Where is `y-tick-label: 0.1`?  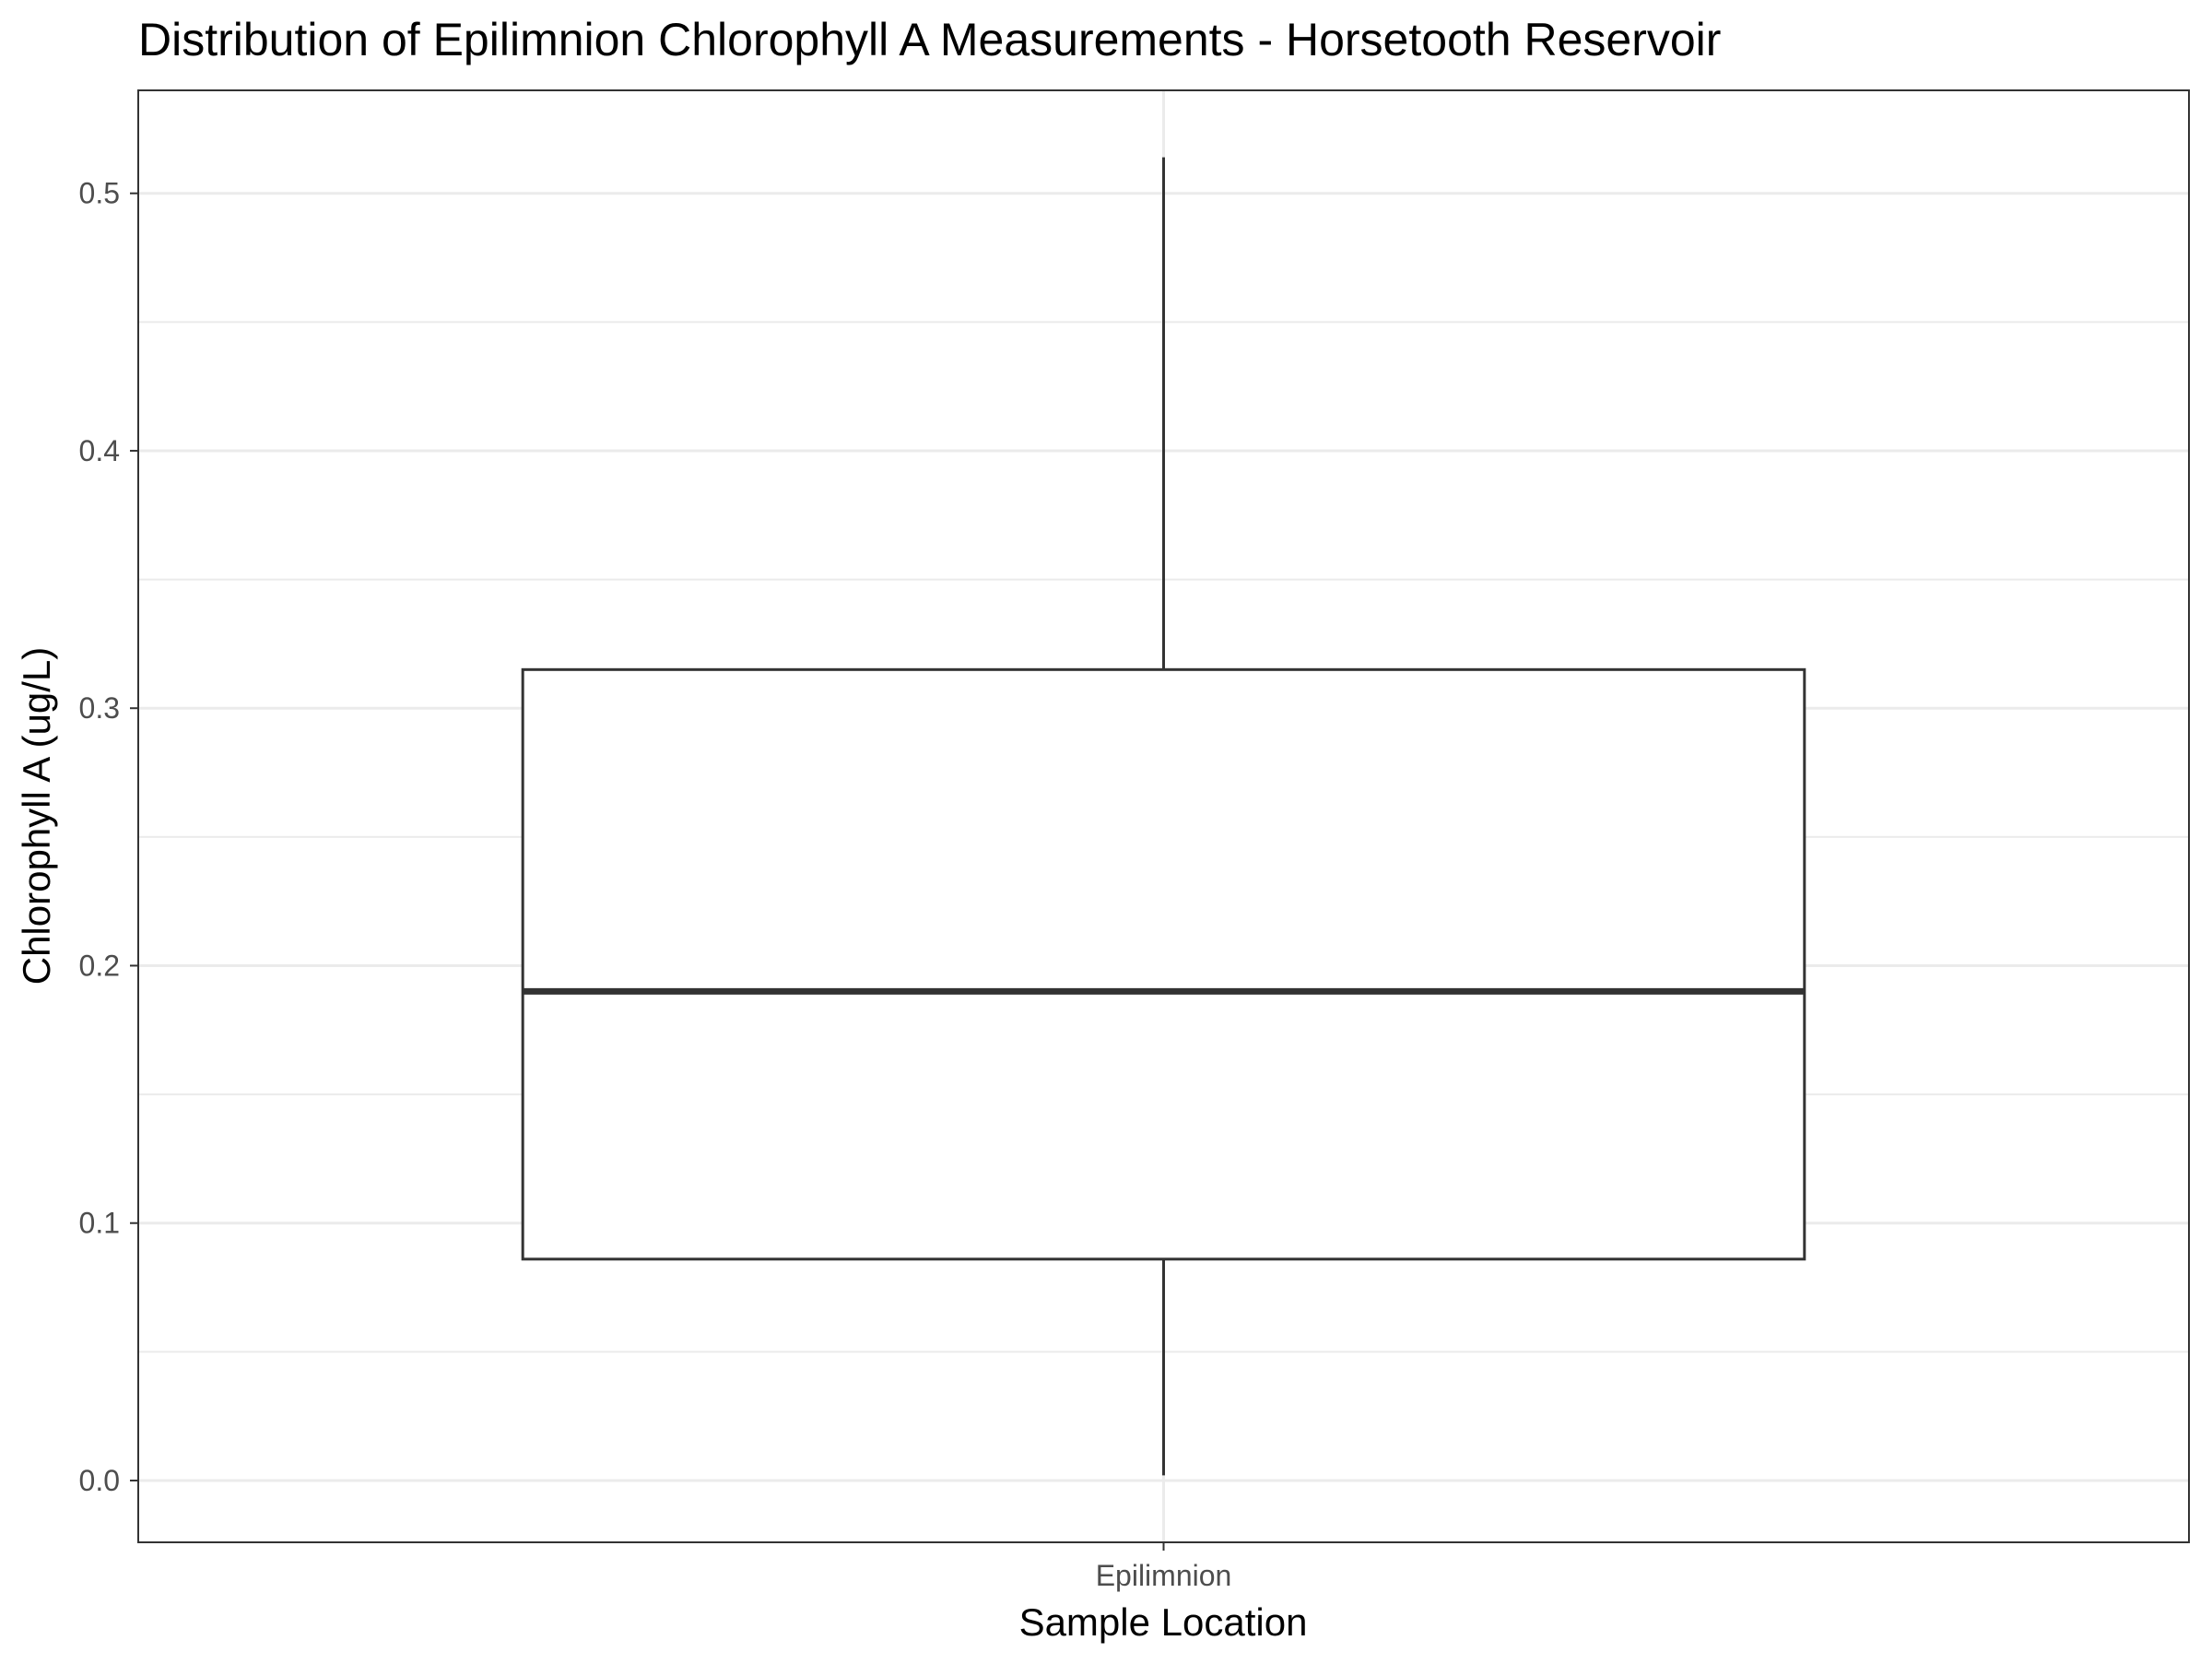 y-tick-label: 0.1 is located at coordinates (99, 1223).